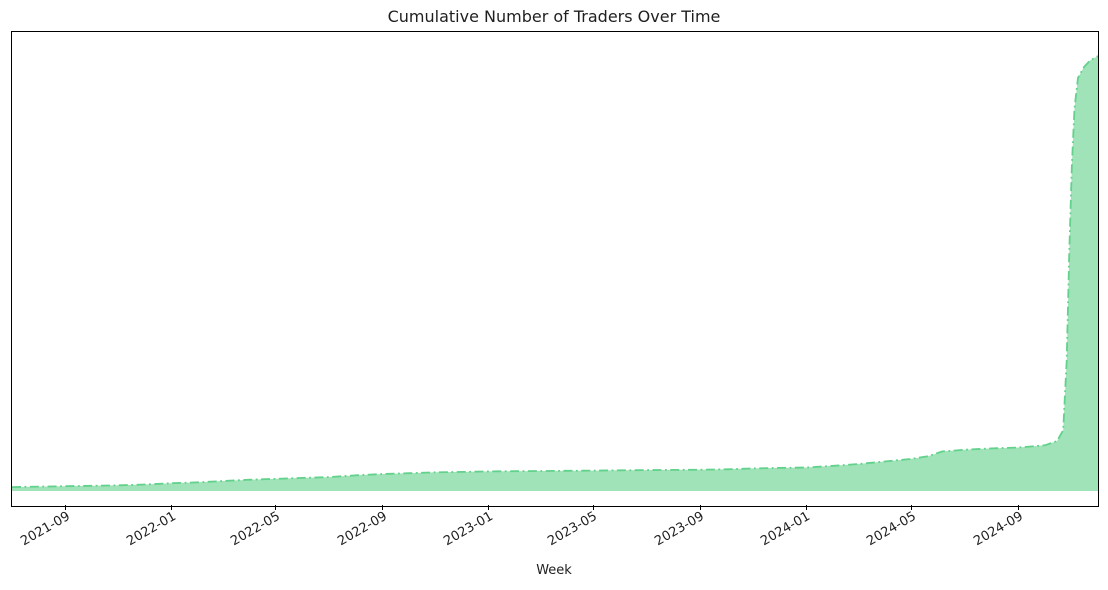 The image size is (1108, 590). Describe the element at coordinates (680, 529) in the screenshot. I see `x-tick-label: 2023-09` at that location.